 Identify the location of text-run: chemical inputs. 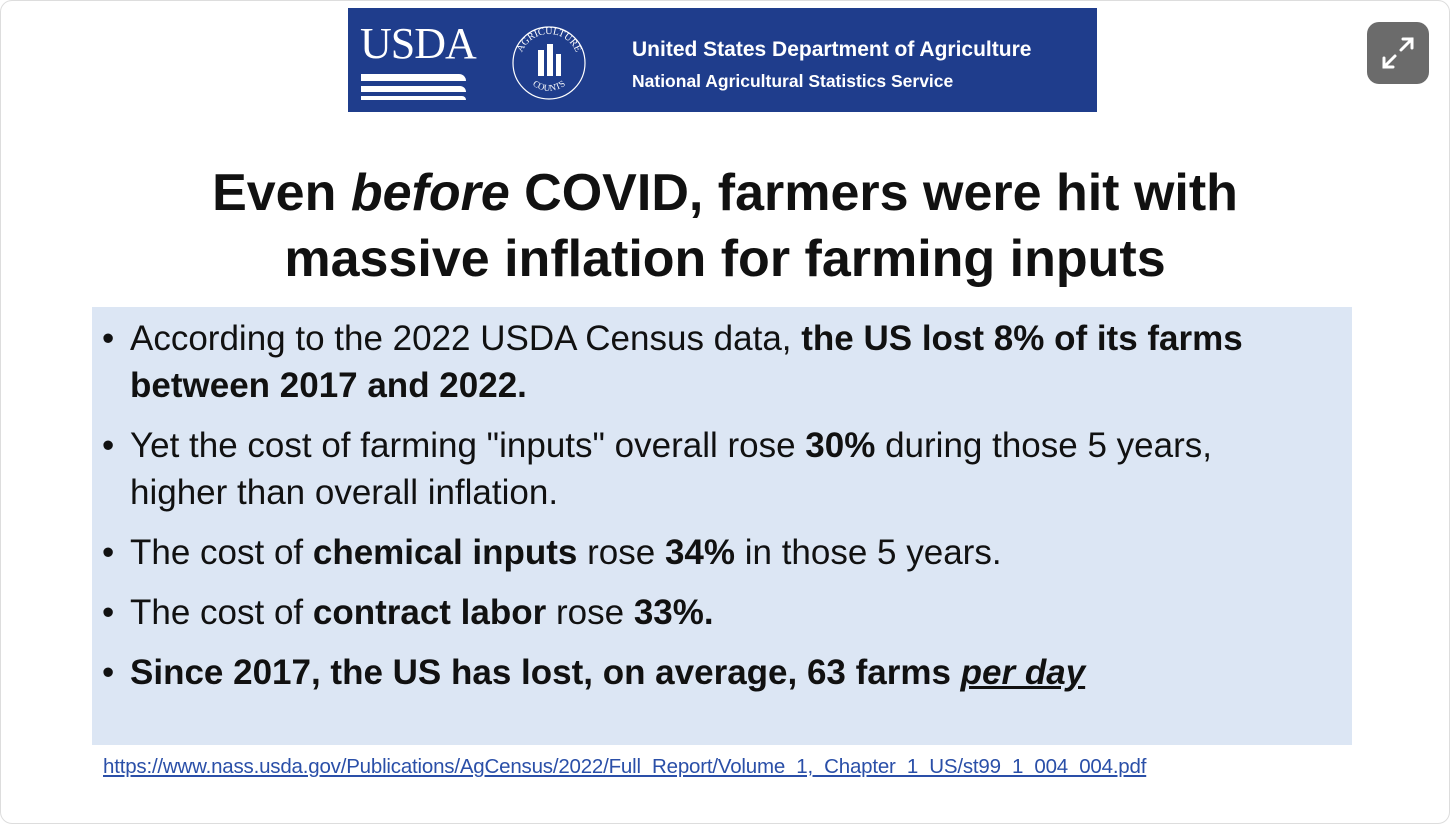
(445, 552).